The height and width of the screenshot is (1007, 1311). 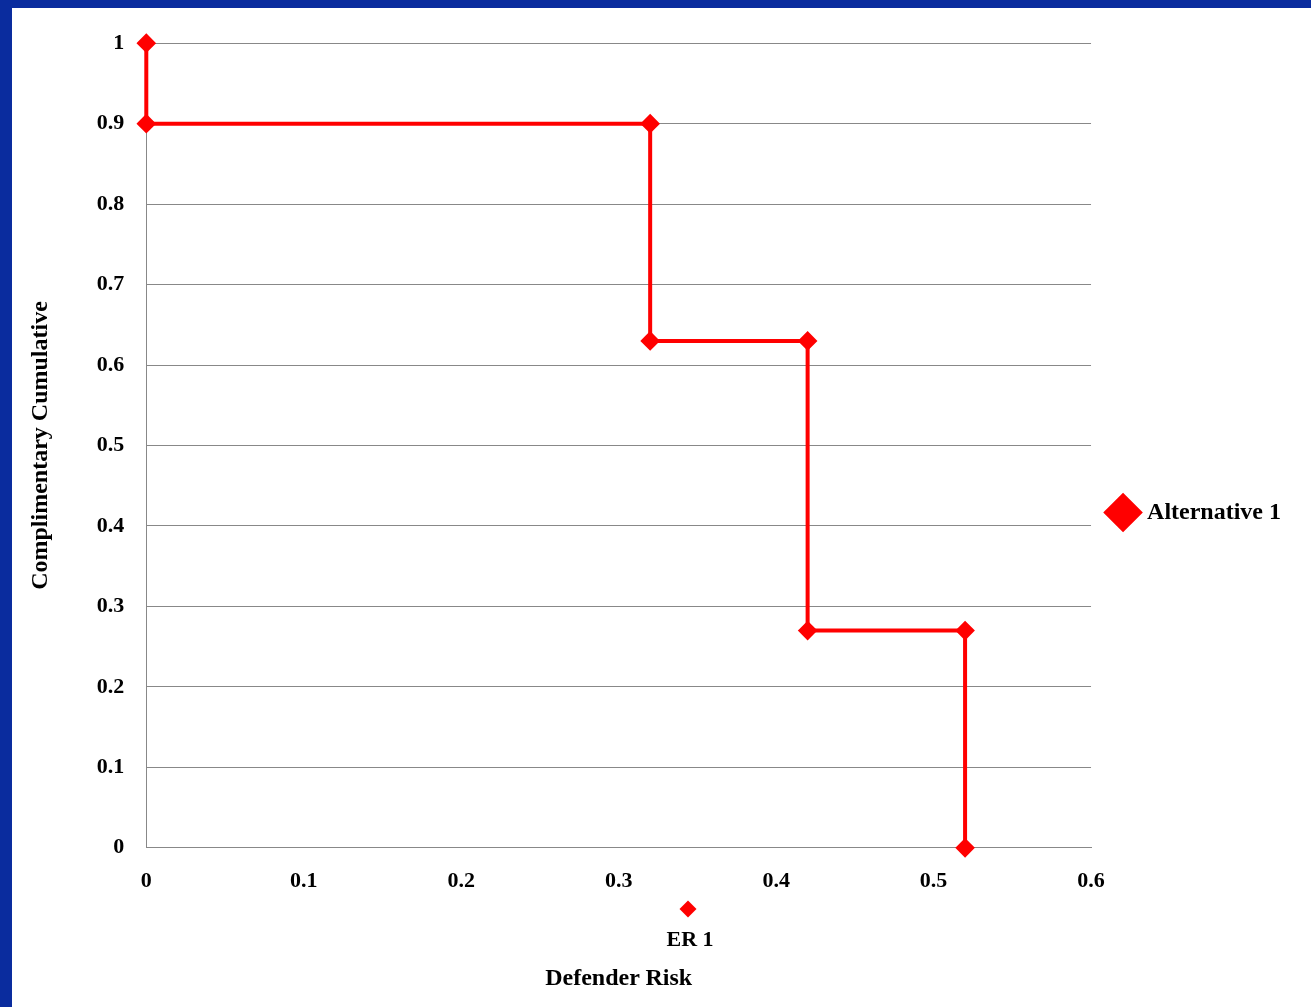 What do you see at coordinates (110, 685) in the screenshot?
I see `y-tick-label: 0.2` at bounding box center [110, 685].